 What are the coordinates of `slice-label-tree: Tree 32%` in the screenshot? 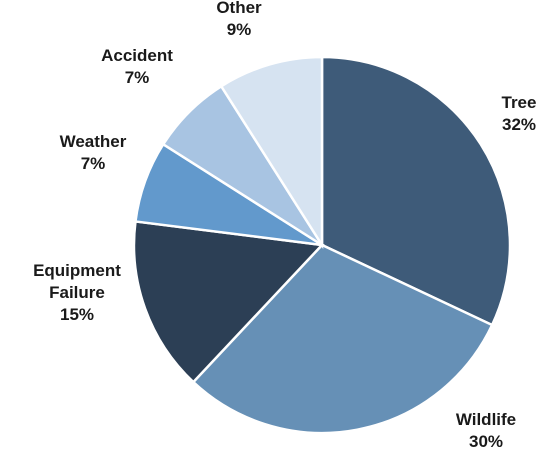 It's located at (519, 113).